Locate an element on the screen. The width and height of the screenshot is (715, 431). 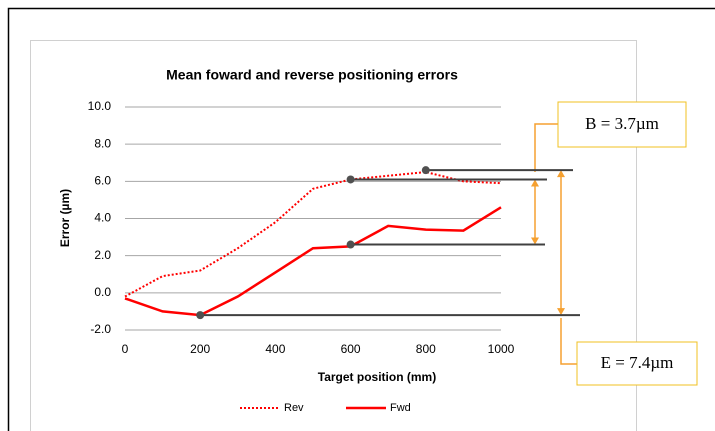
y-tick-label: 8.0 is located at coordinates (102, 143).